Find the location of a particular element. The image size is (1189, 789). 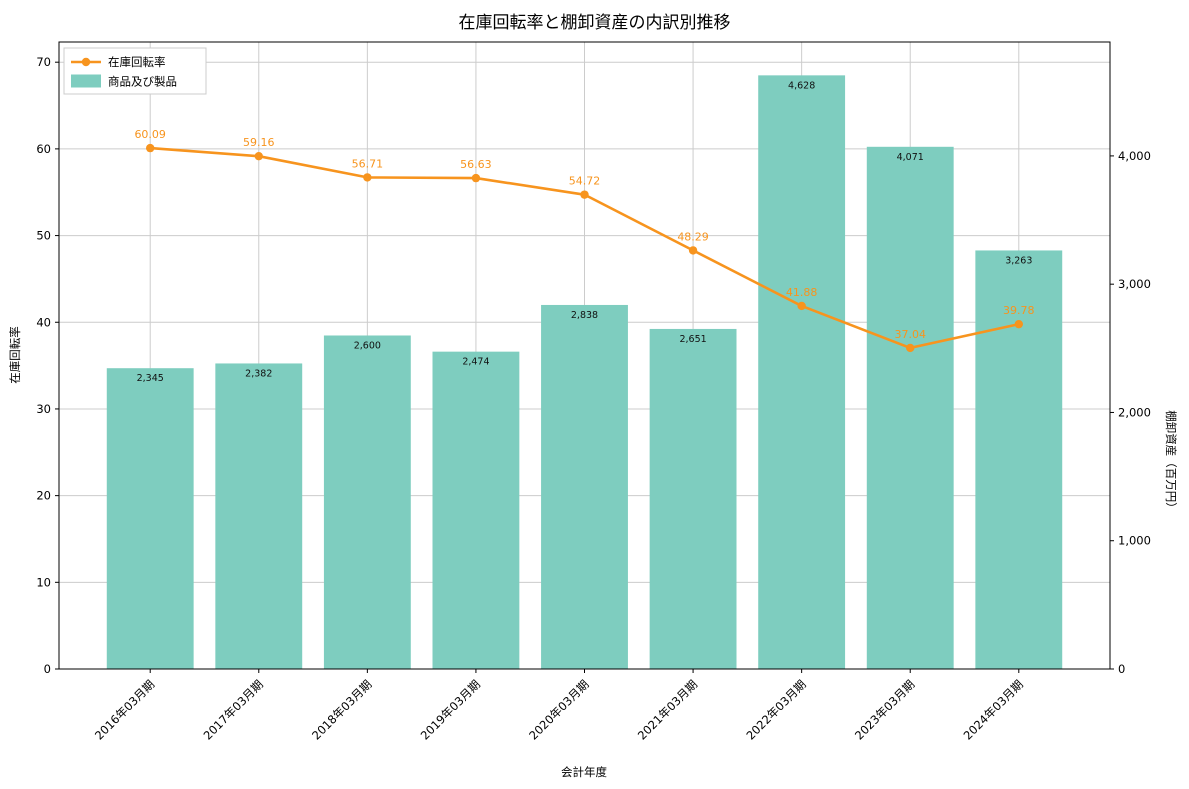

legend-label-bar: 商品及び製品 is located at coordinates (142, 82).